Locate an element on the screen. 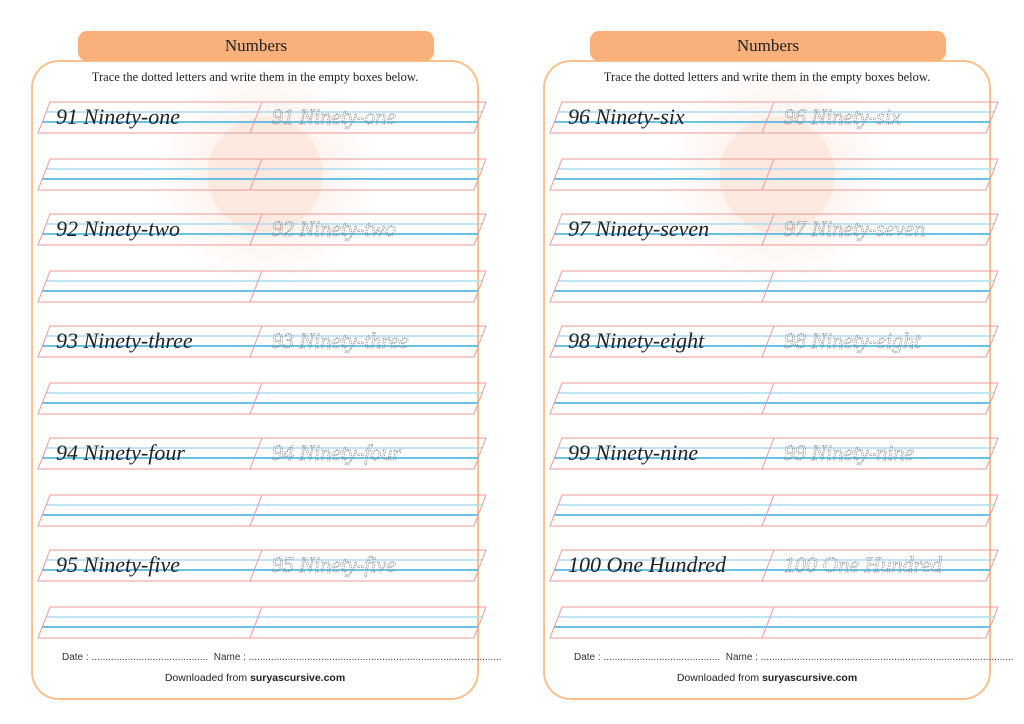 This screenshot has width=1024, height=724. dotted-trace-word: 100 One Hundred is located at coordinates (863, 564).